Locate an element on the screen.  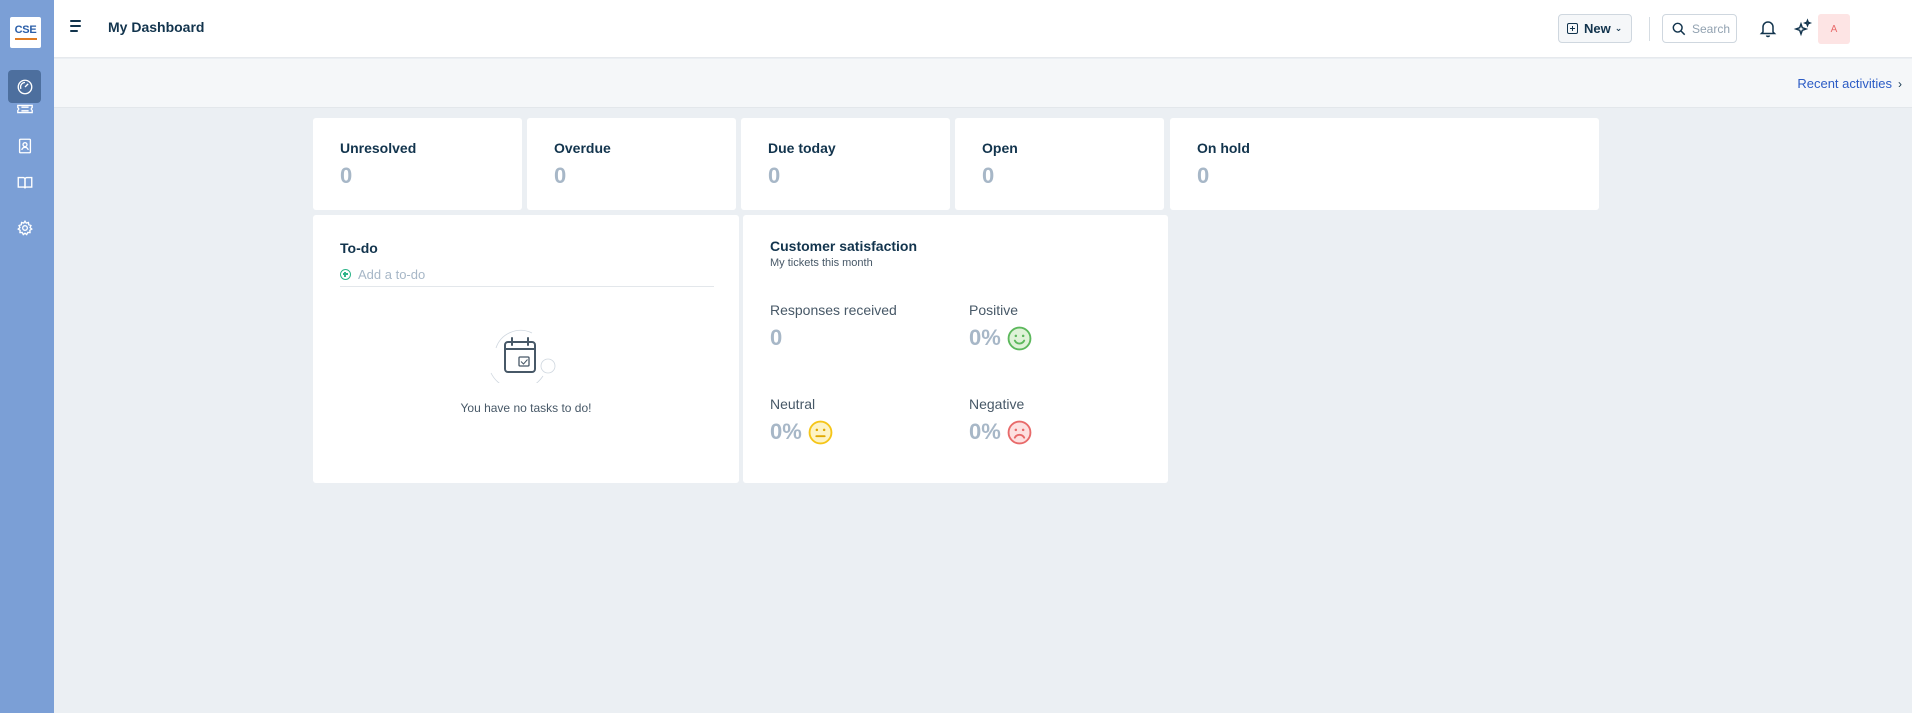
ticket-icon is located at coordinates (24, 108).